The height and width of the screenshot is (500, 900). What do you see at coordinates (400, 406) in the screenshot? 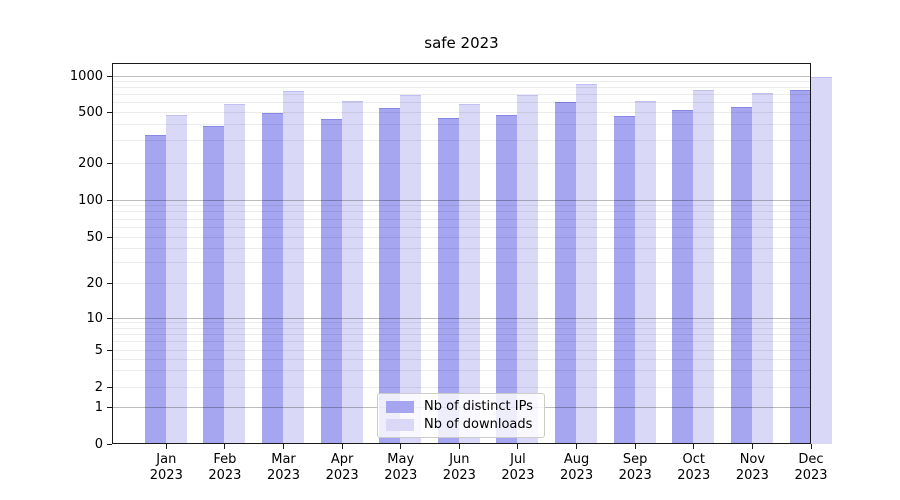
I see `legend-swatch-ips` at bounding box center [400, 406].